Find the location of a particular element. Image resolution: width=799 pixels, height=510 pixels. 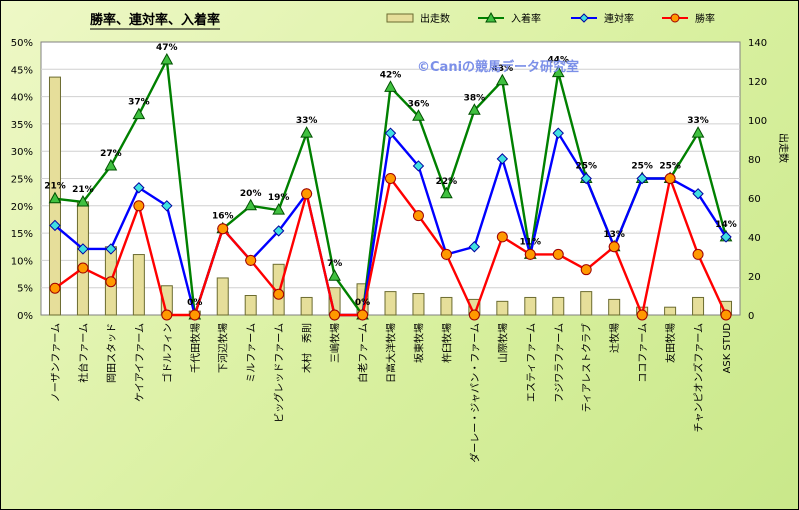

category-label: 木村 秀則 is located at coordinates (307, 348).